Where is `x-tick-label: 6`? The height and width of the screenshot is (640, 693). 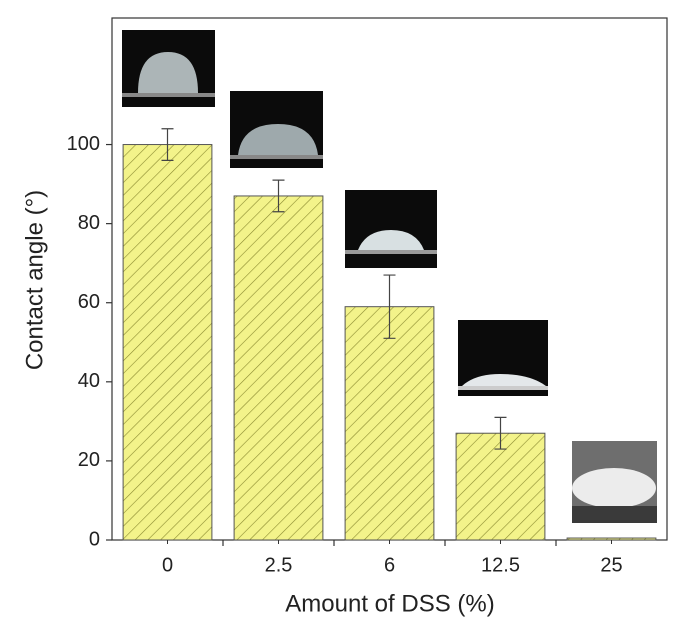 x-tick-label: 6 is located at coordinates (389, 565).